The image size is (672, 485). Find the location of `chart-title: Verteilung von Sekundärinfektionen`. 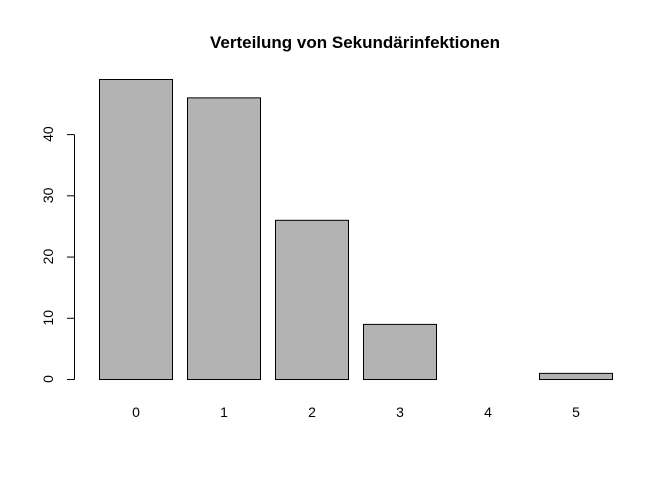

chart-title: Verteilung von Sekundärinfektionen is located at coordinates (355, 42).